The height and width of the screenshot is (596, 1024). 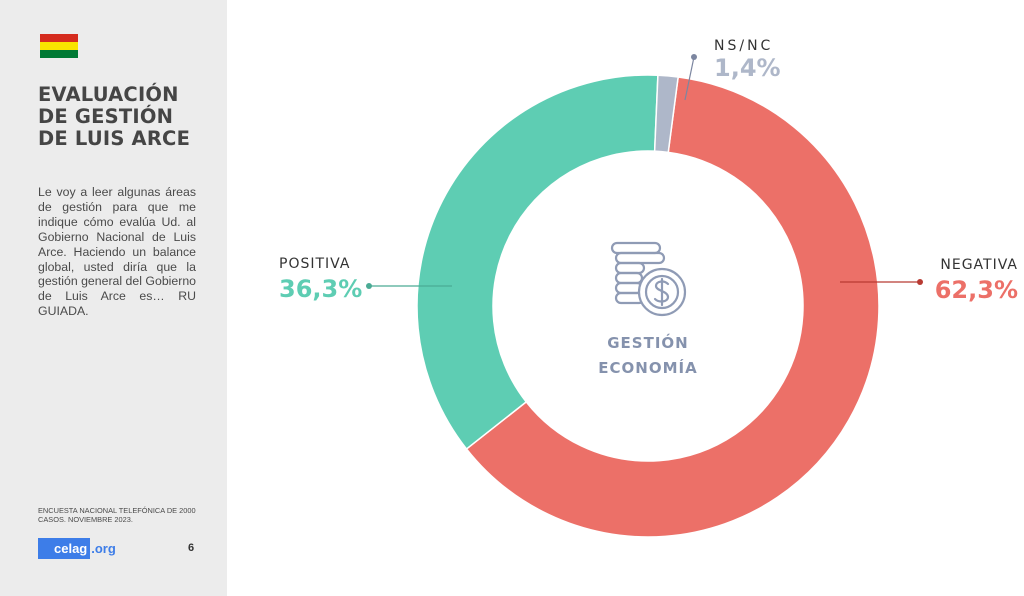 I want to click on slice-label-negativa: NEGATIVA, so click(x=979, y=265).